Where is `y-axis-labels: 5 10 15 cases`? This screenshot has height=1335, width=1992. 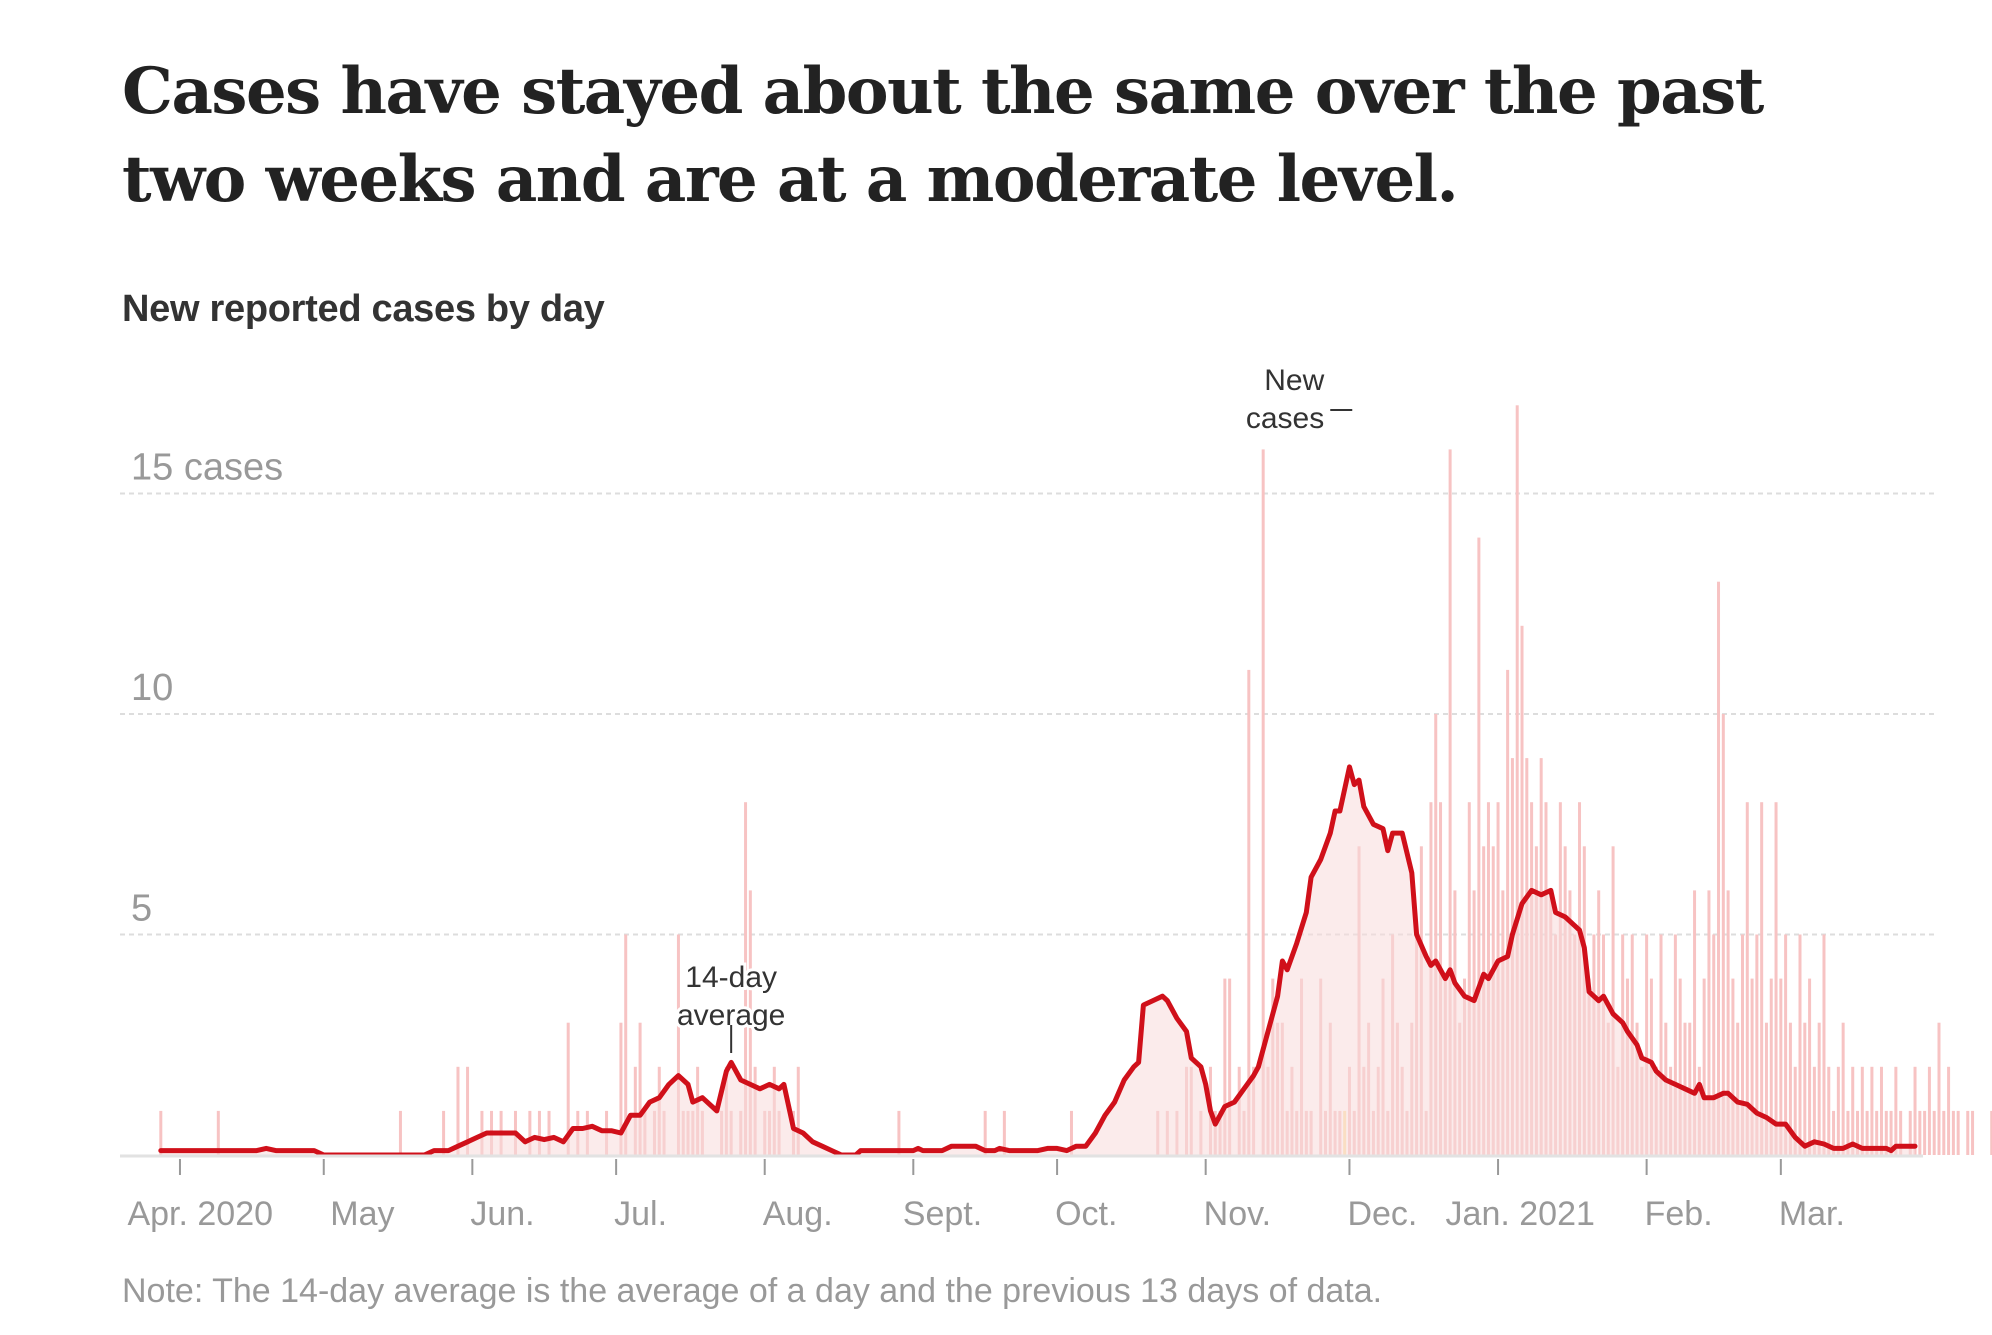 y-axis-labels: 5 10 15 cases is located at coordinates (207, 688).